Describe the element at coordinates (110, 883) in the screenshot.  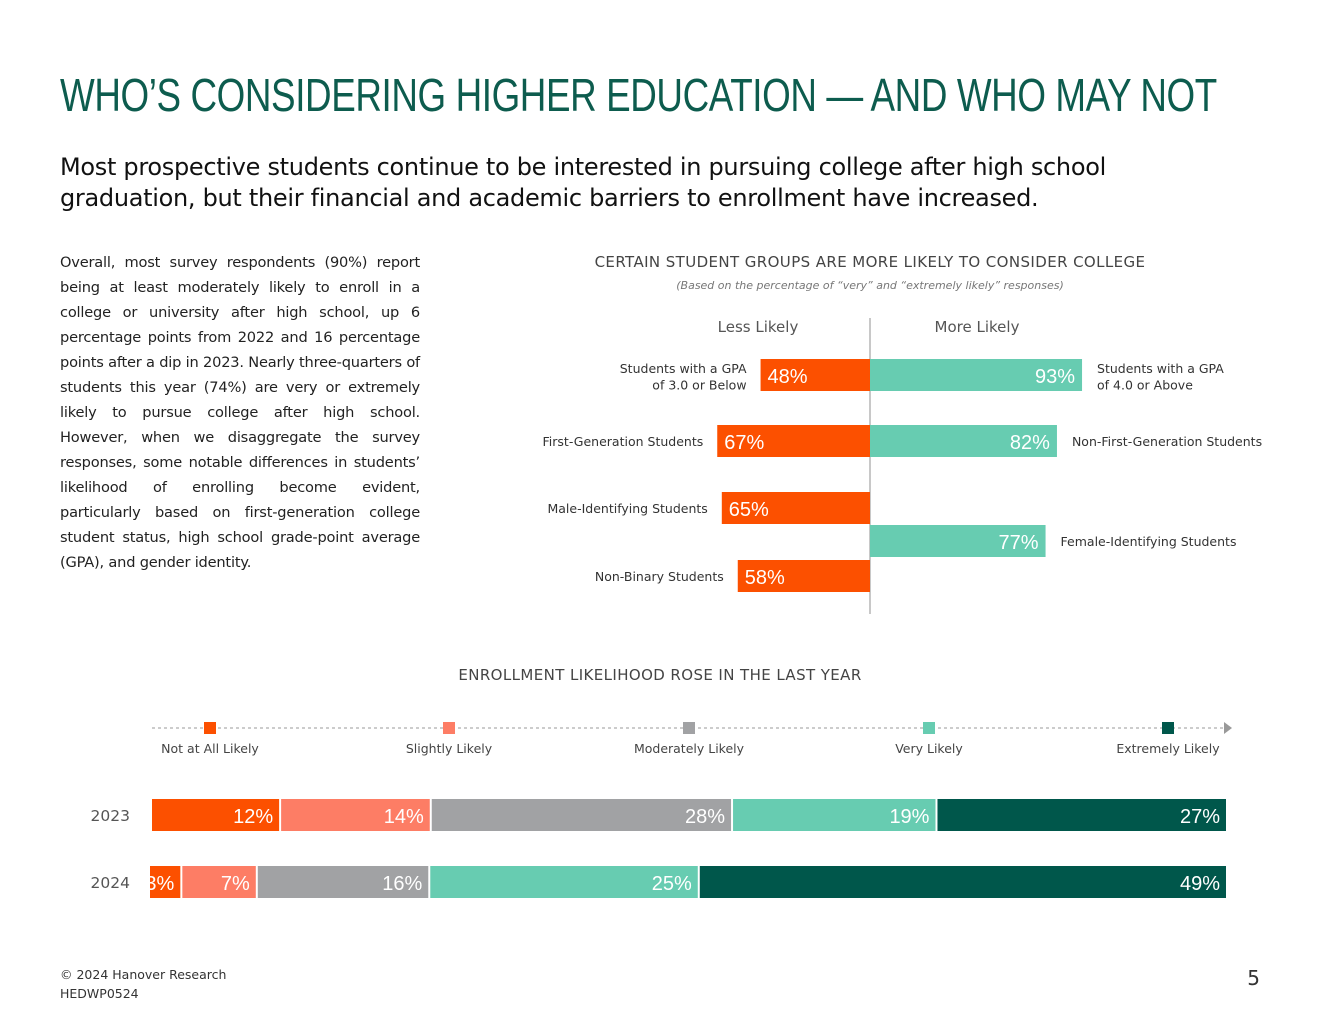
I see `year-label: 2024` at that location.